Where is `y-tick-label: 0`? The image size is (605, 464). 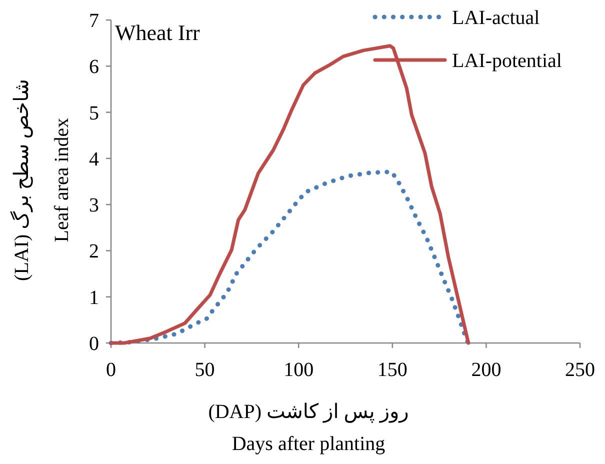 y-tick-label: 0 is located at coordinates (94, 344).